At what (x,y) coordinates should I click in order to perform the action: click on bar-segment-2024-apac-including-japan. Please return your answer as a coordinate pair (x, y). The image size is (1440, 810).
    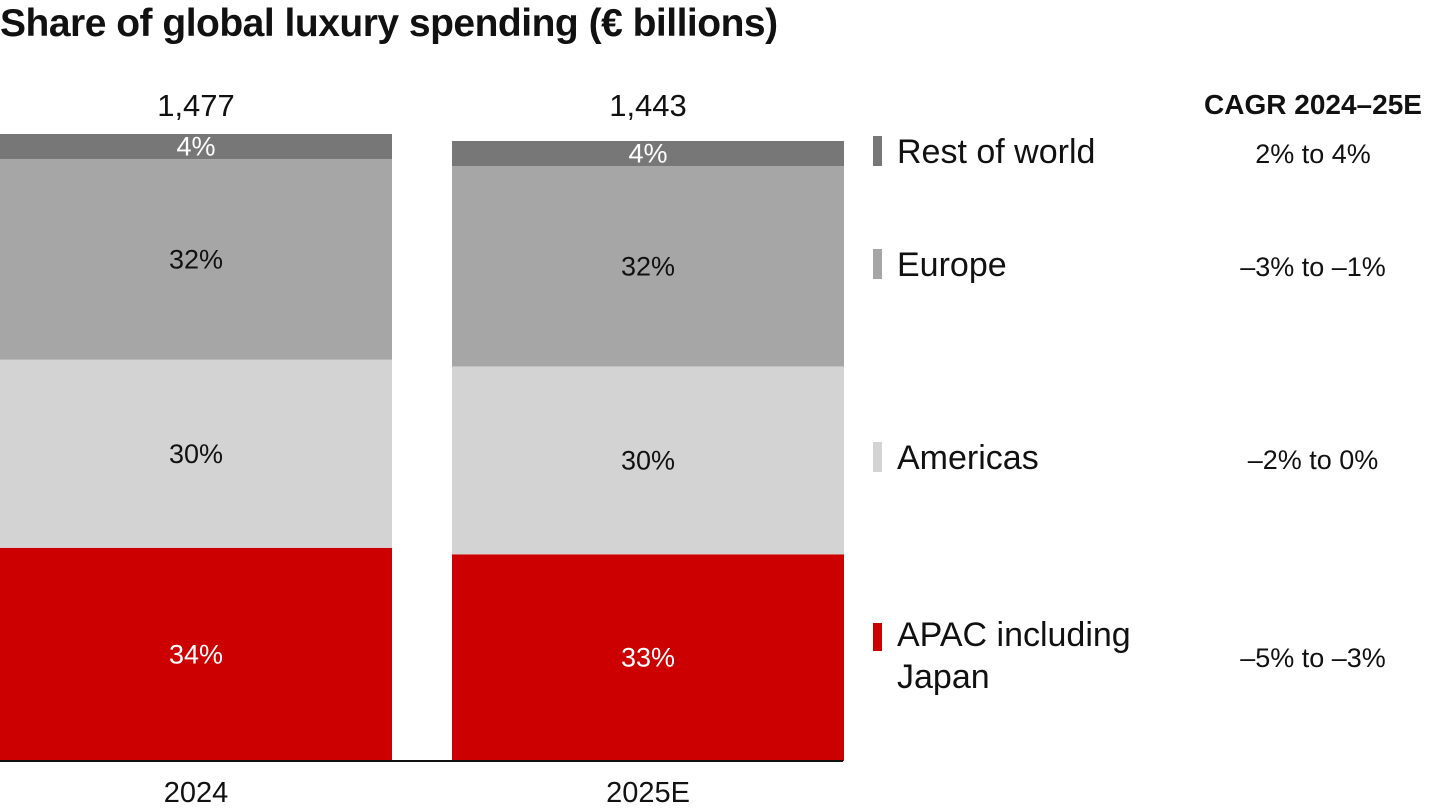
    Looking at the image, I should click on (196, 654).